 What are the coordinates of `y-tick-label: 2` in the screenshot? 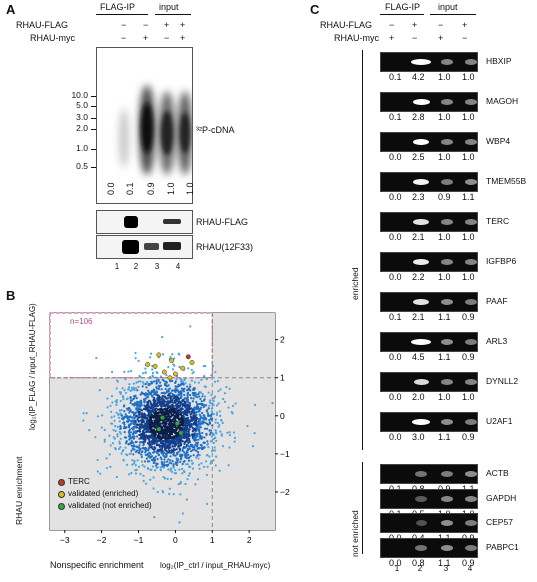 It's located at (282, 340).